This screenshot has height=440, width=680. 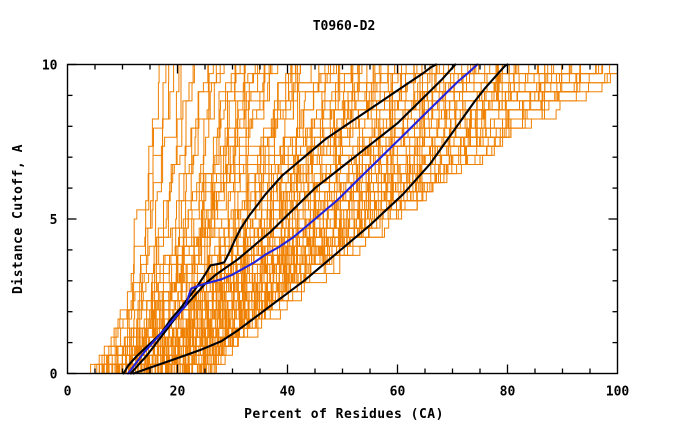 I want to click on x-axis-label: Percent of Residues (CA), so click(x=344, y=414).